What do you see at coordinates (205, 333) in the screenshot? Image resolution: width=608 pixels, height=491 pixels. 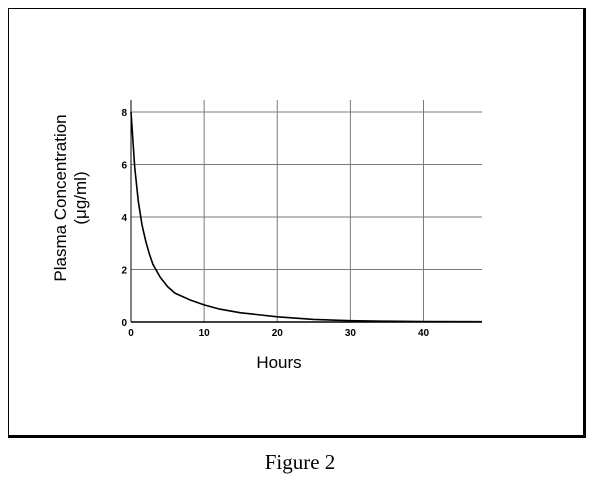 I see `x-tick-label-1: 10` at bounding box center [205, 333].